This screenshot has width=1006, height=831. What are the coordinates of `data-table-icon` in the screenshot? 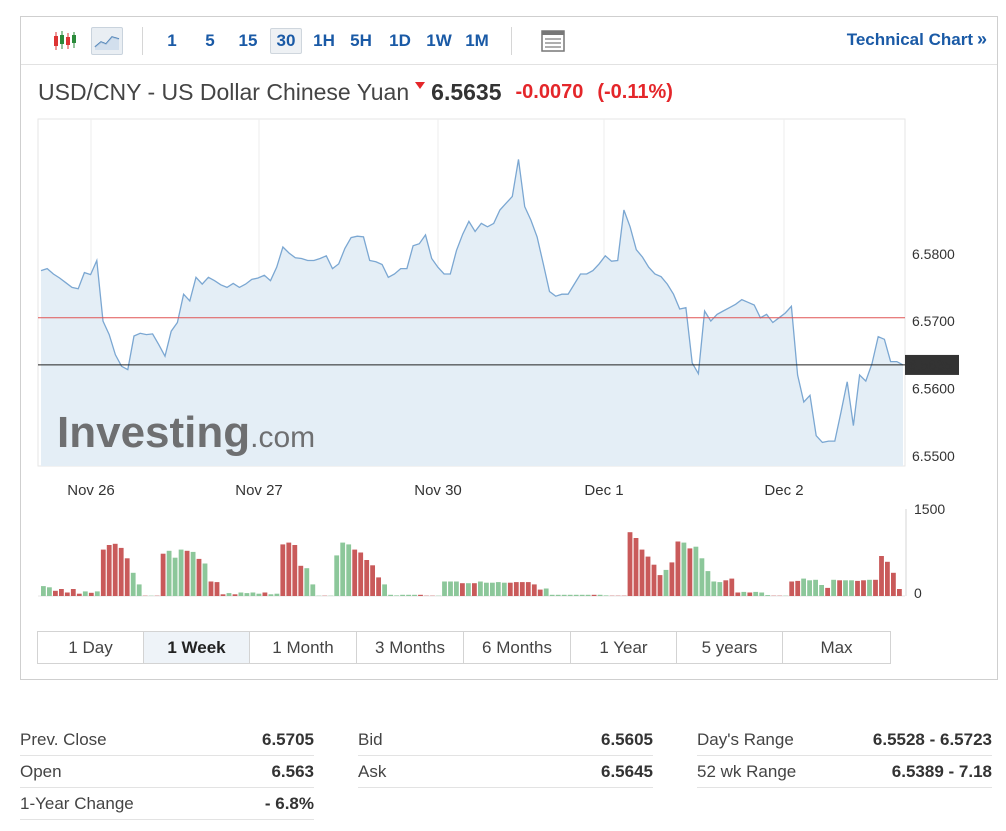 It's located at (553, 41).